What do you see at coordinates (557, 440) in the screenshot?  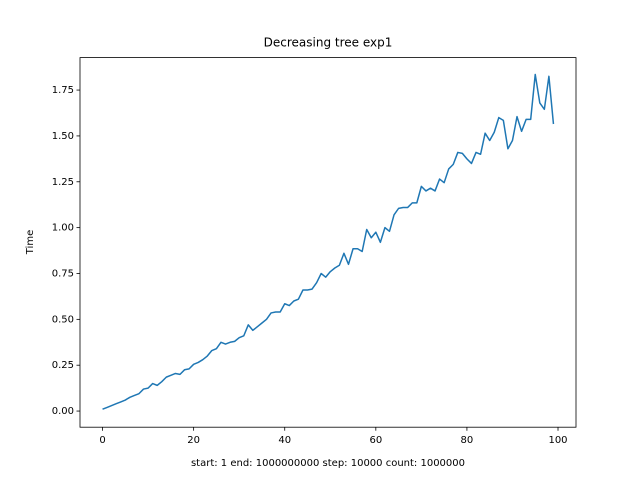 I see `x-tick-label: 100` at bounding box center [557, 440].